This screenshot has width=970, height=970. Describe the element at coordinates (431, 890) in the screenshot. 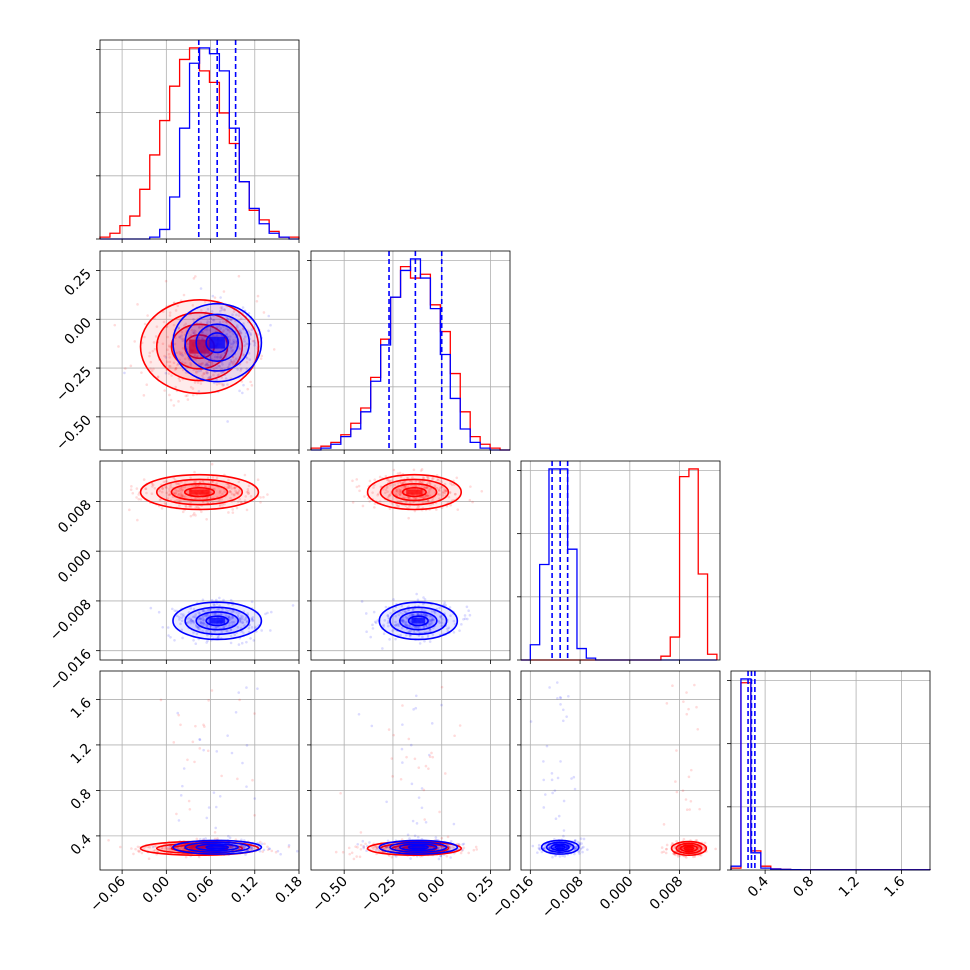

I see `x-tick-label: 0.00` at that location.